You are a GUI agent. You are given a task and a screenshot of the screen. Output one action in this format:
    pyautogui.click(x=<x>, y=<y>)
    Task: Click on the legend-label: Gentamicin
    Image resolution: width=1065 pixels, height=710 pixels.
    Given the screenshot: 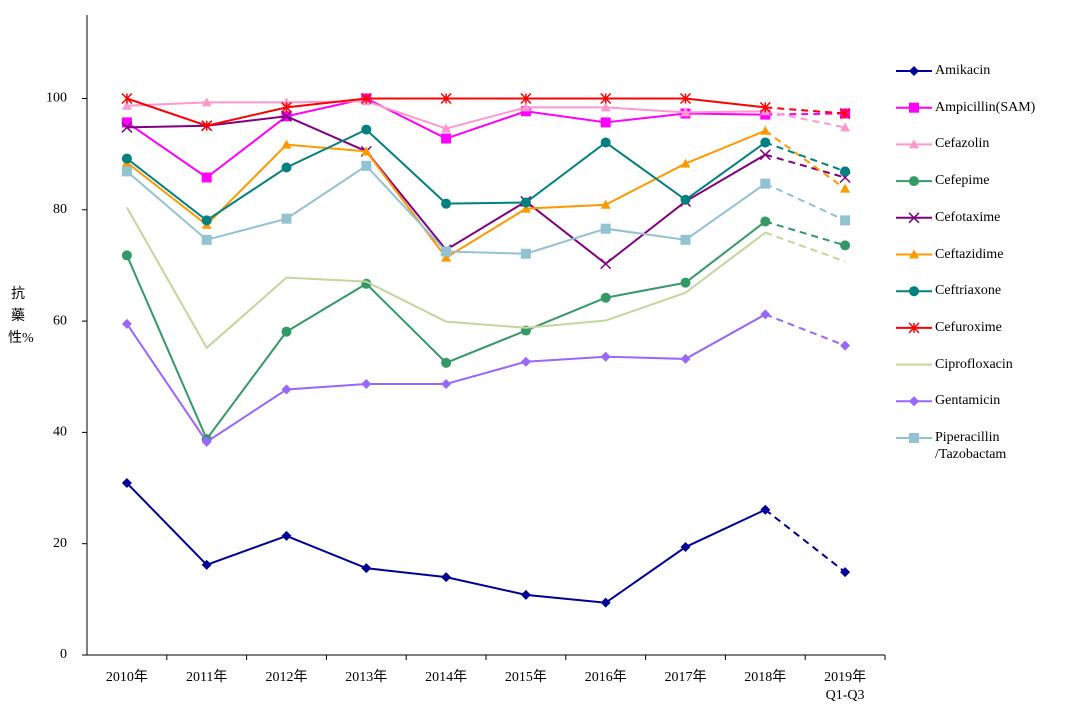 What is the action you would take?
    pyautogui.click(x=968, y=401)
    